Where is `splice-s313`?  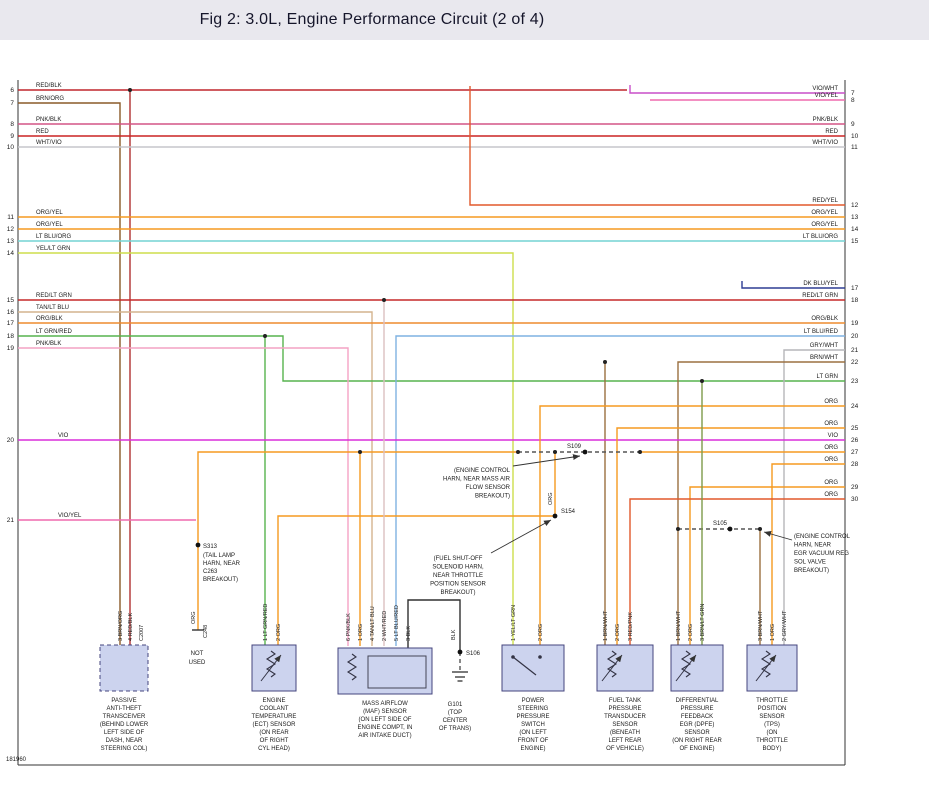
splice-s313 is located at coordinates (198, 545).